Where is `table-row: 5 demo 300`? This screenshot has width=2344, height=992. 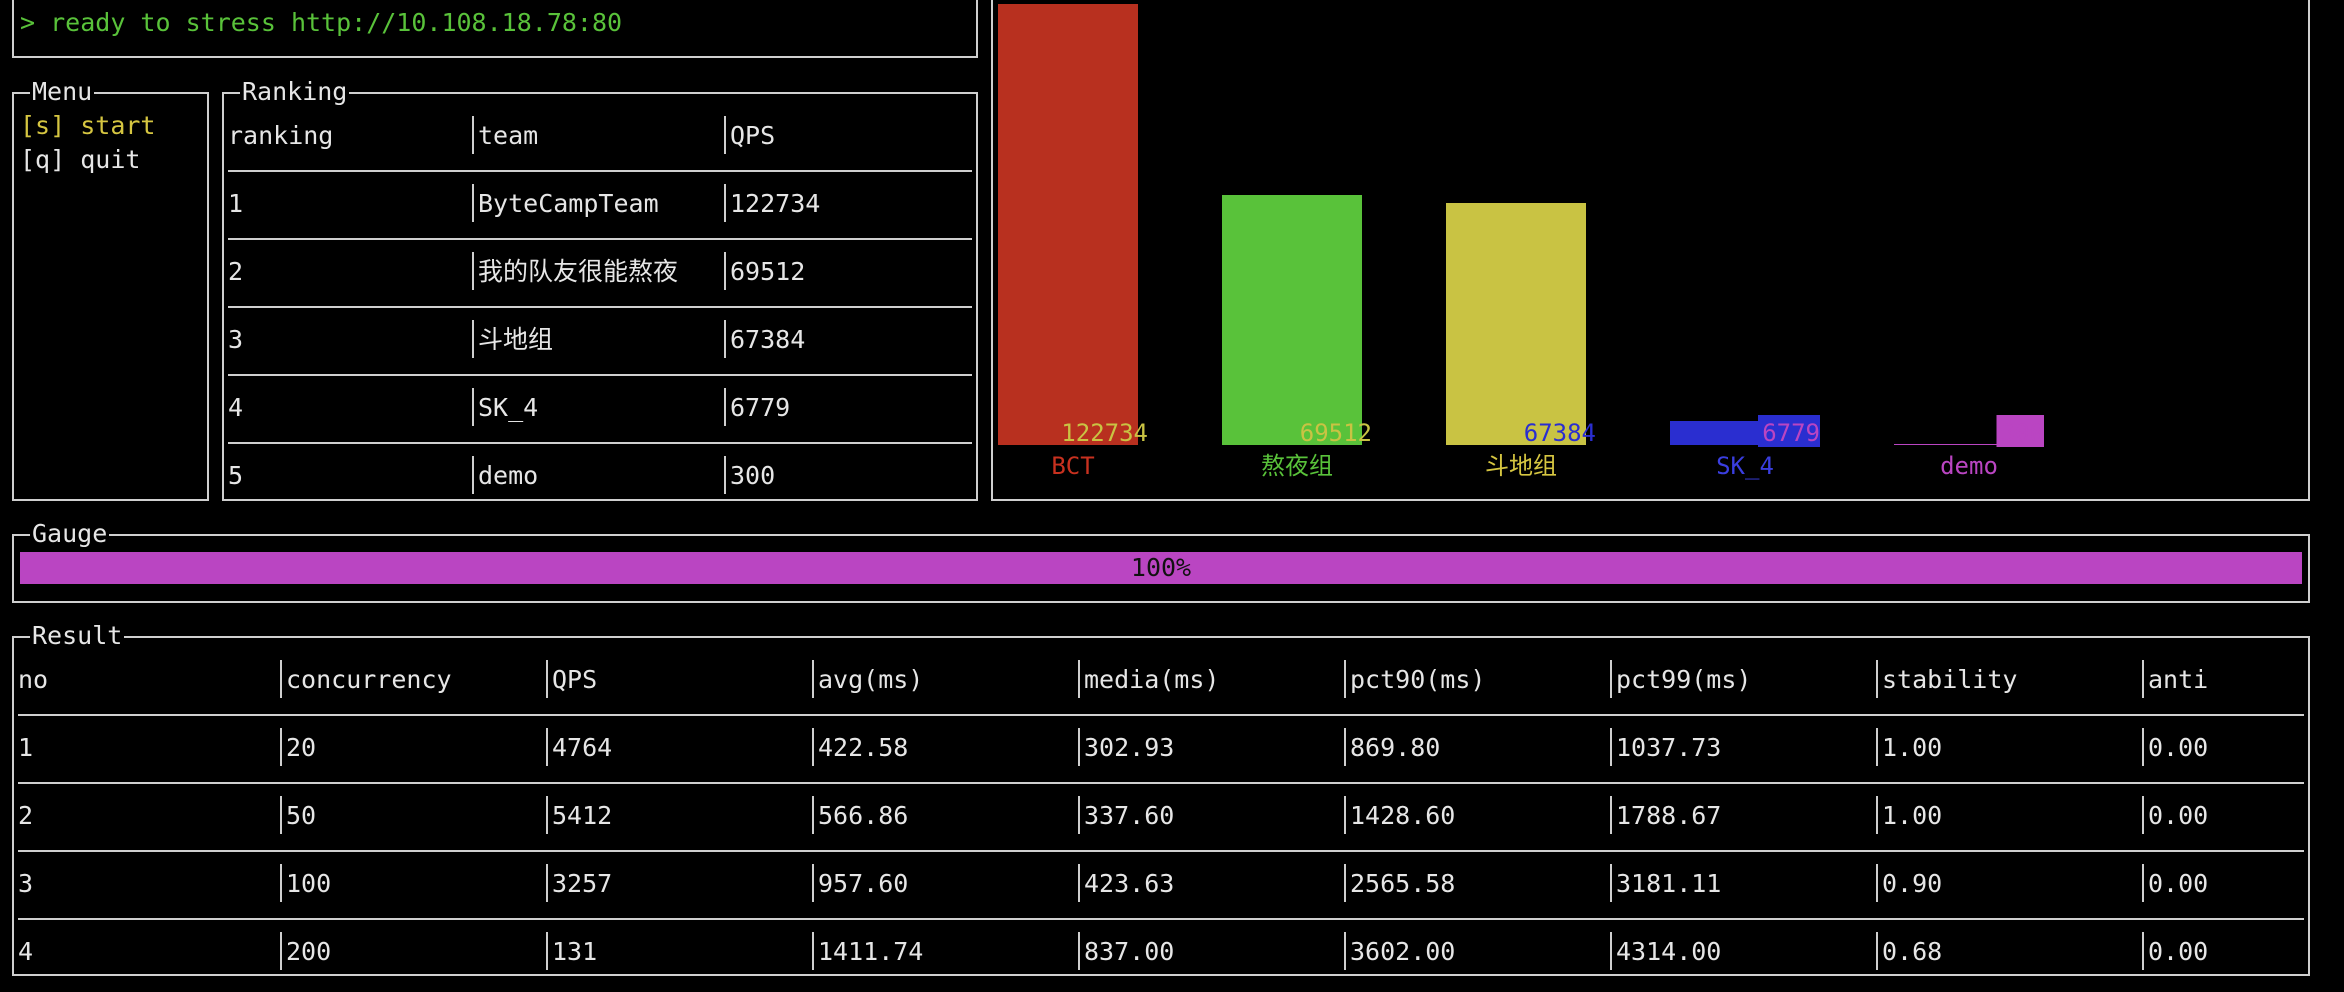
table-row: 5 demo 300 is located at coordinates (600, 476).